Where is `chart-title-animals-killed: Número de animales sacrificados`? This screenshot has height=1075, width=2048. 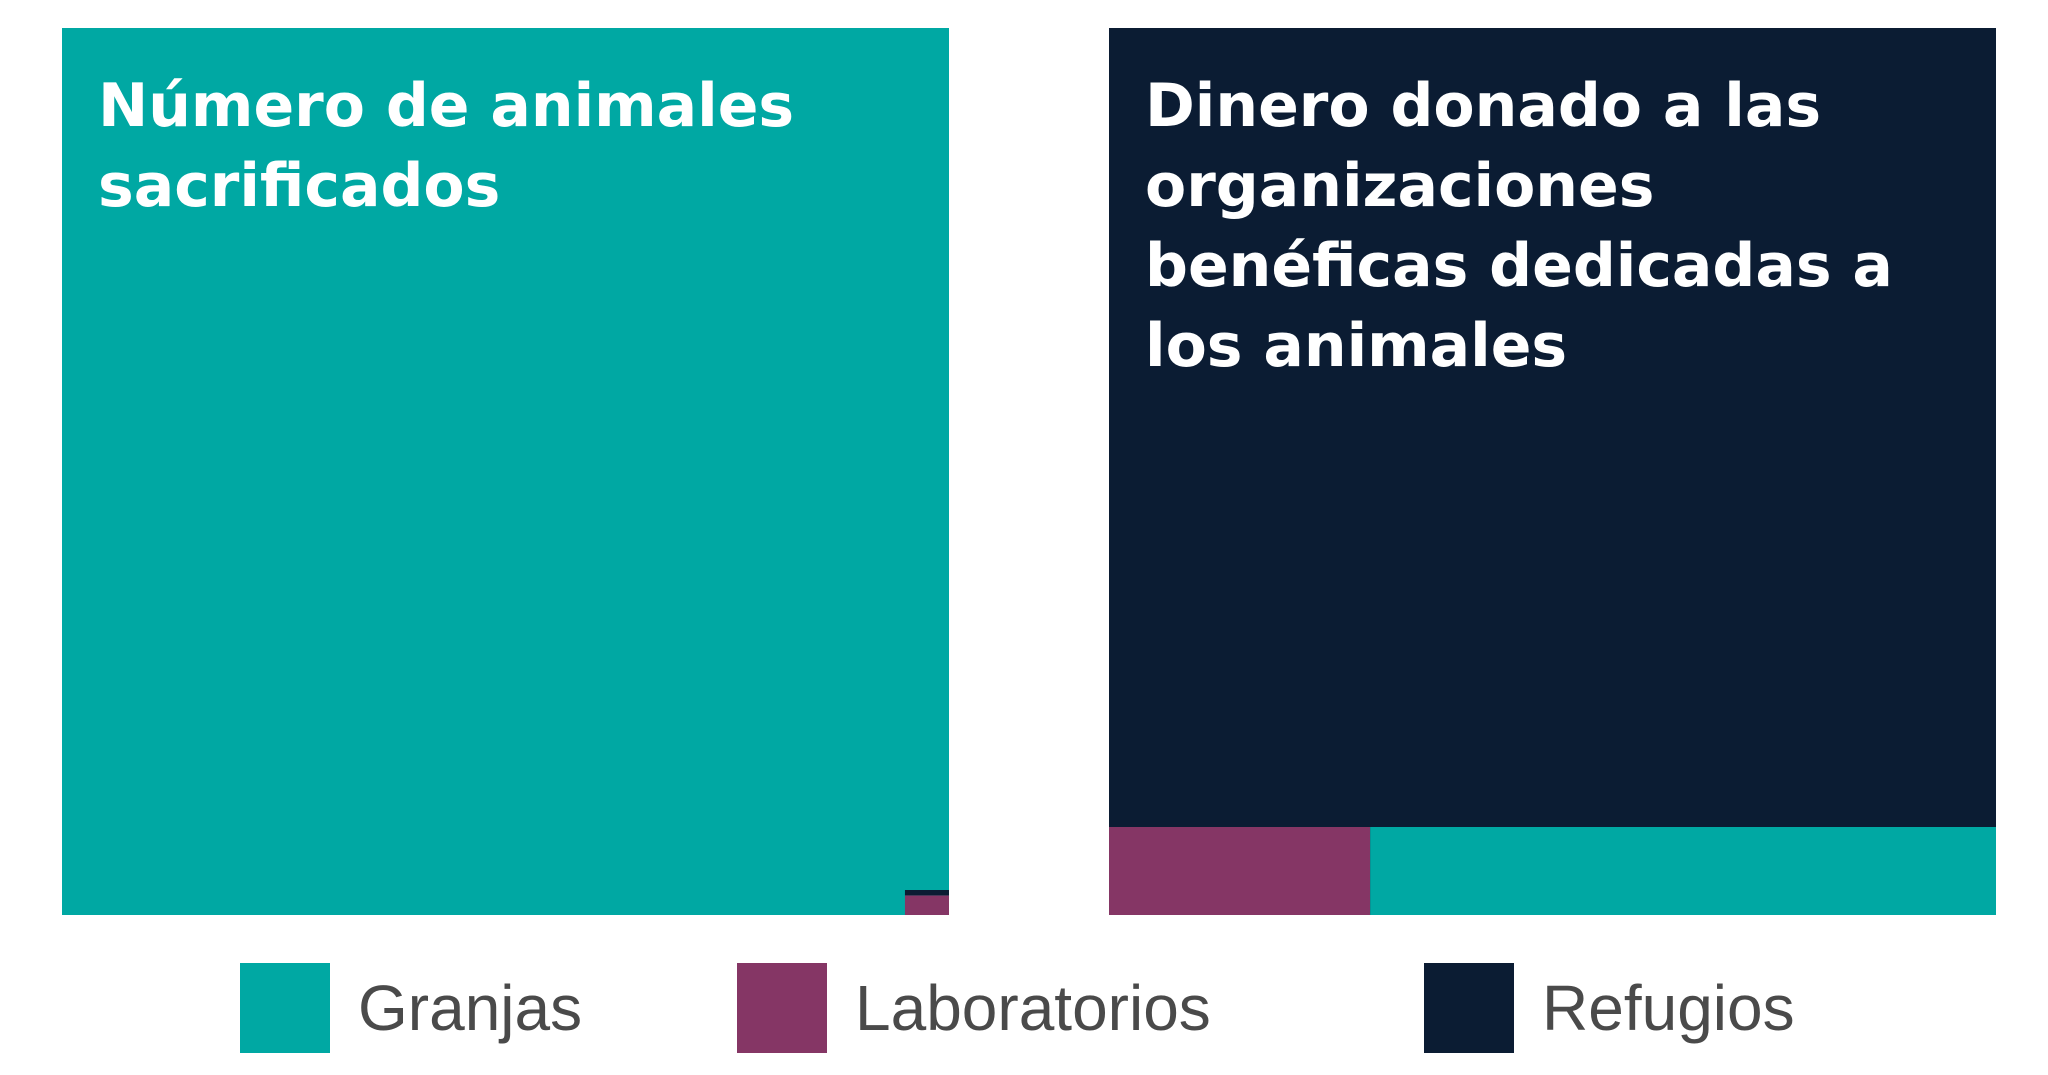 chart-title-animals-killed: Número de animales sacrificados is located at coordinates (446, 146).